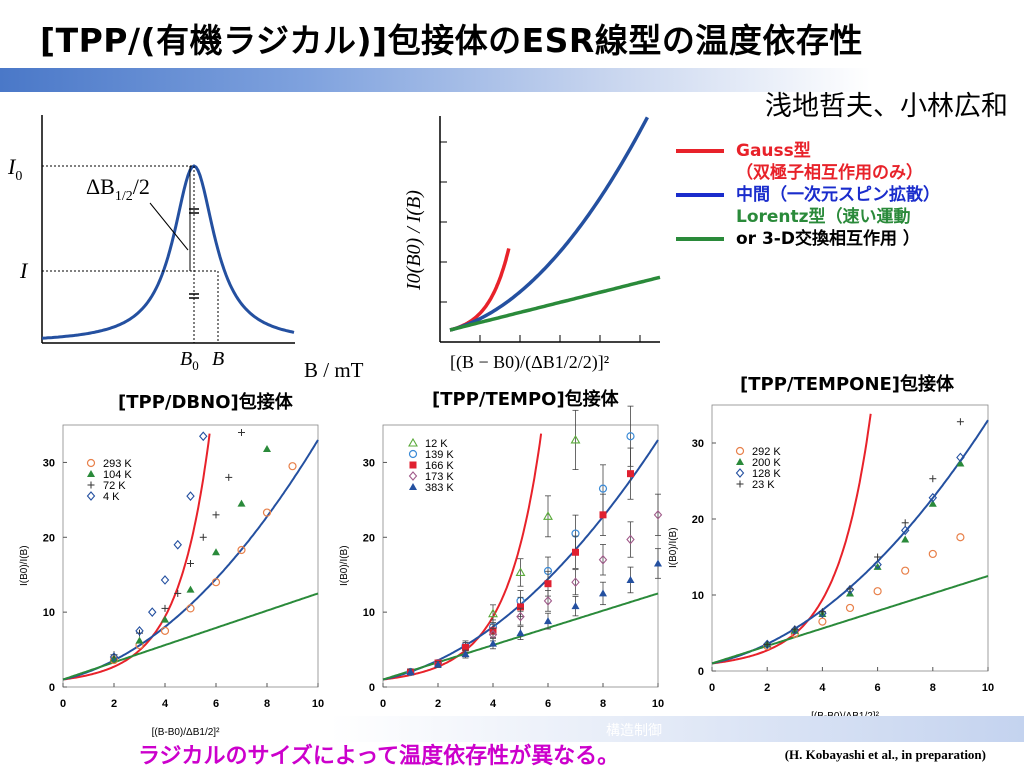 The width and height of the screenshot is (1024, 770). What do you see at coordinates (114, 486) in the screenshot?
I see `series-legend-label: 72 K` at bounding box center [114, 486].